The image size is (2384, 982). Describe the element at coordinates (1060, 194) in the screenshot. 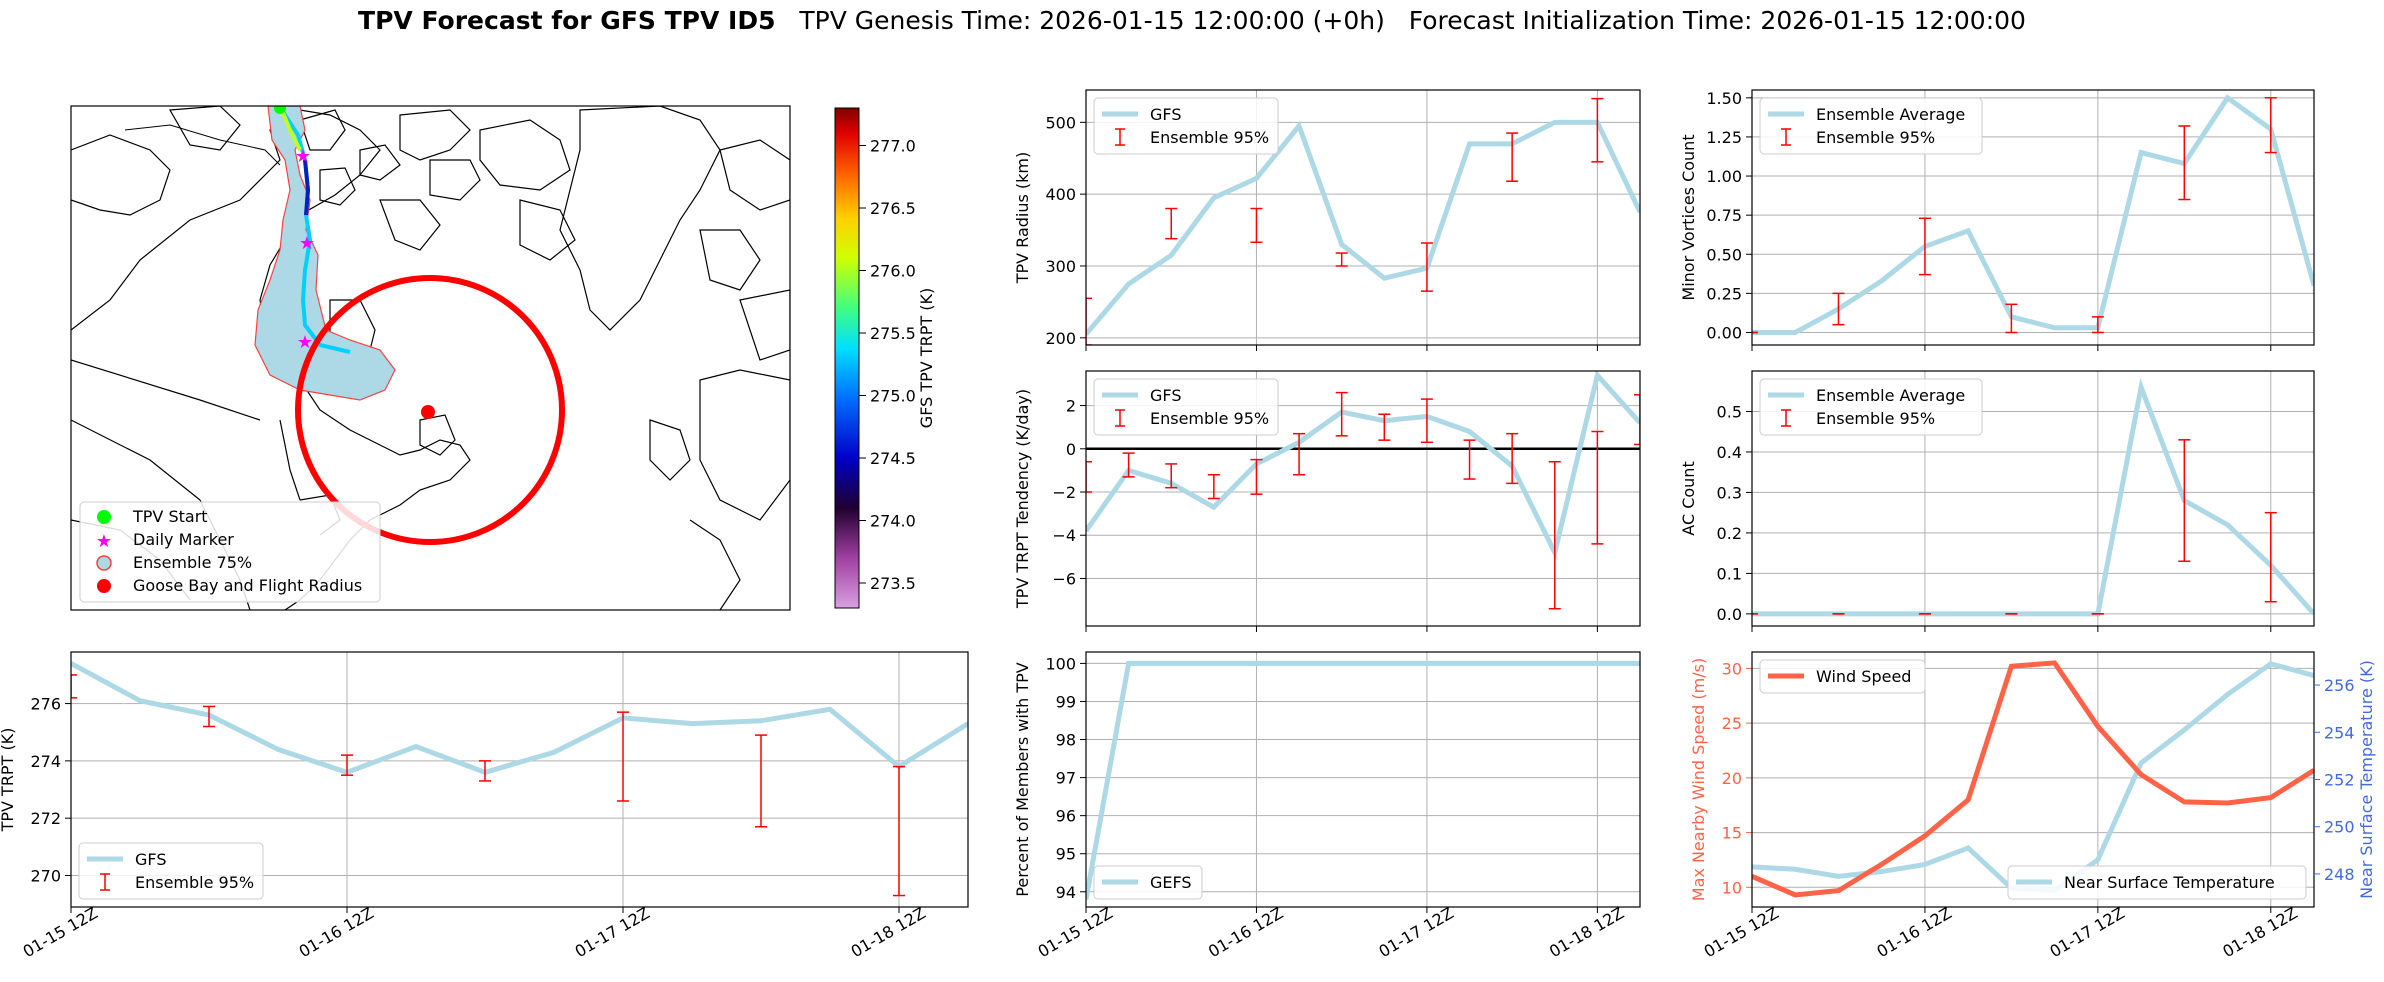

I see `y-tick-label: 400` at that location.